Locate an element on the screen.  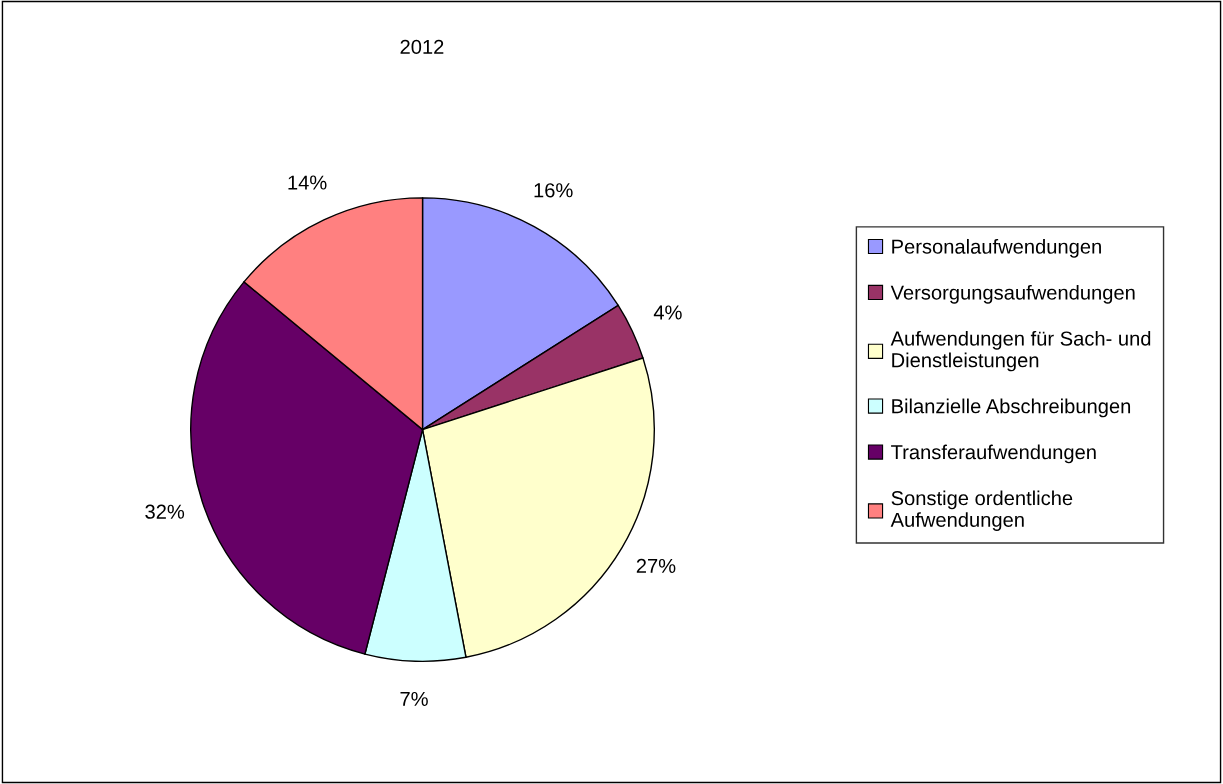
data-label: 16% is located at coordinates (553, 190).